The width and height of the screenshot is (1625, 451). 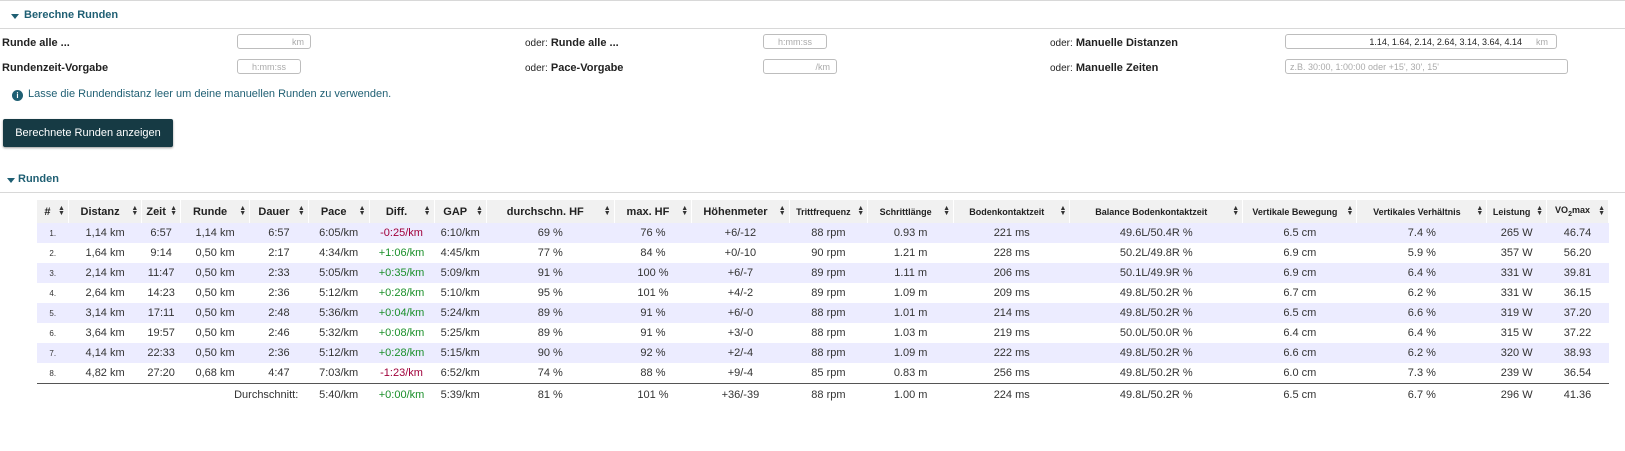 What do you see at coordinates (339, 211) in the screenshot?
I see `col-header-pace: Pace ▲ ▼` at bounding box center [339, 211].